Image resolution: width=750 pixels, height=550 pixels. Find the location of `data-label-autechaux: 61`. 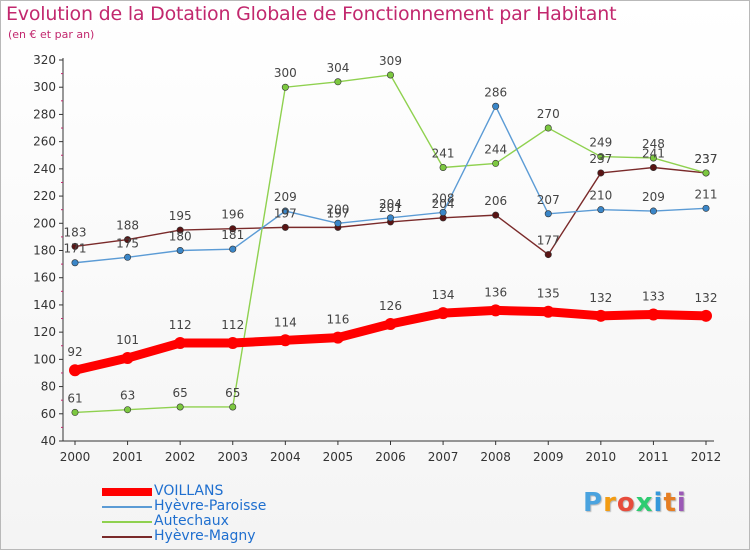

data-label-autechaux: 61 is located at coordinates (74, 398).